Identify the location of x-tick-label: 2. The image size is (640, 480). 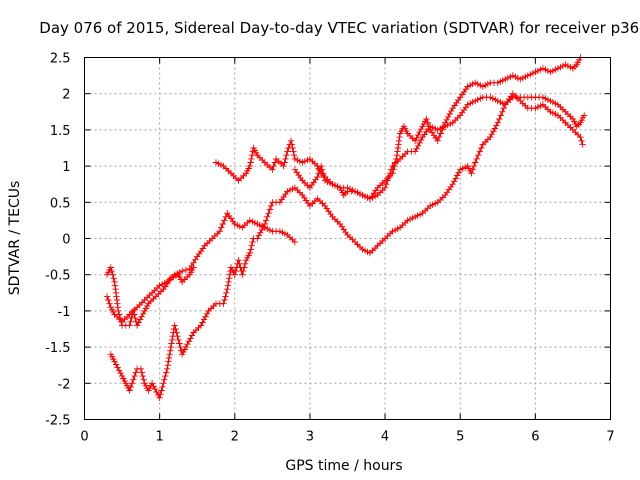
(235, 437).